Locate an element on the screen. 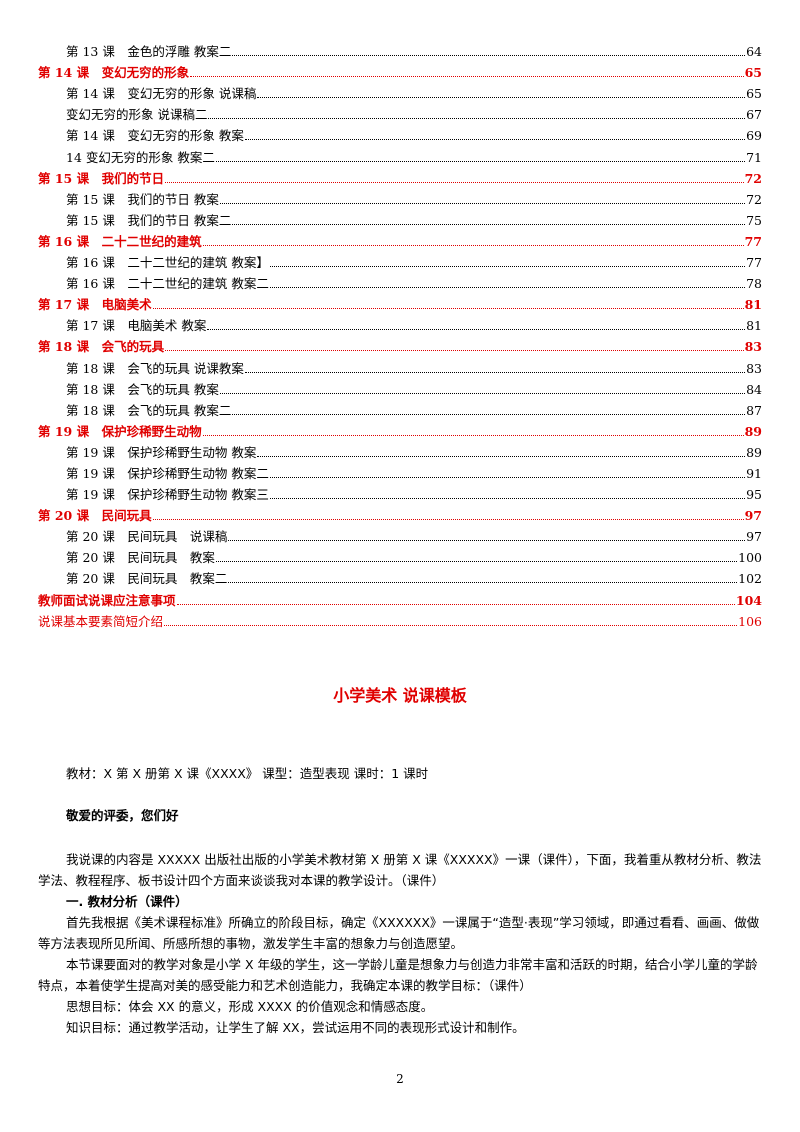  toc-entry-title: 第 15 课 我们的节日 教案 is located at coordinates (142, 199).